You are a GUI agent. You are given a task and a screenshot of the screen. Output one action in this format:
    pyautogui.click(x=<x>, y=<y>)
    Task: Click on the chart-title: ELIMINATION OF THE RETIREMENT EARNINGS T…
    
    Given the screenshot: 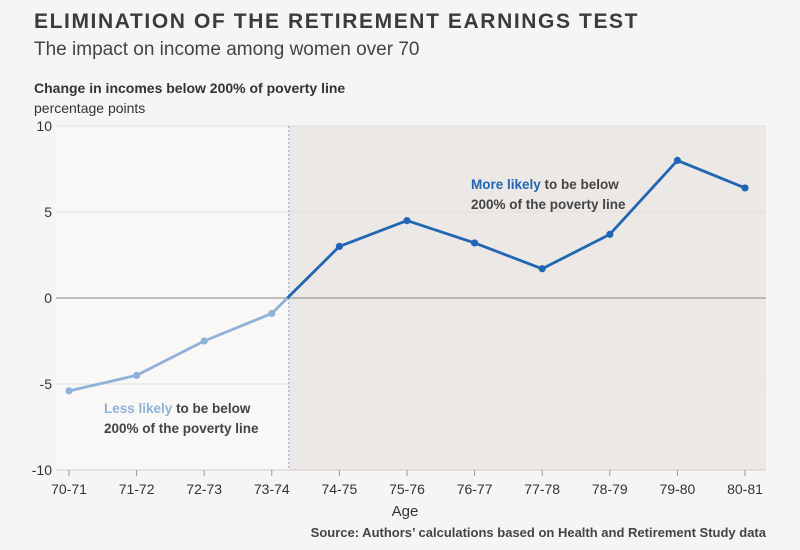 What is the action you would take?
    pyautogui.click(x=337, y=21)
    